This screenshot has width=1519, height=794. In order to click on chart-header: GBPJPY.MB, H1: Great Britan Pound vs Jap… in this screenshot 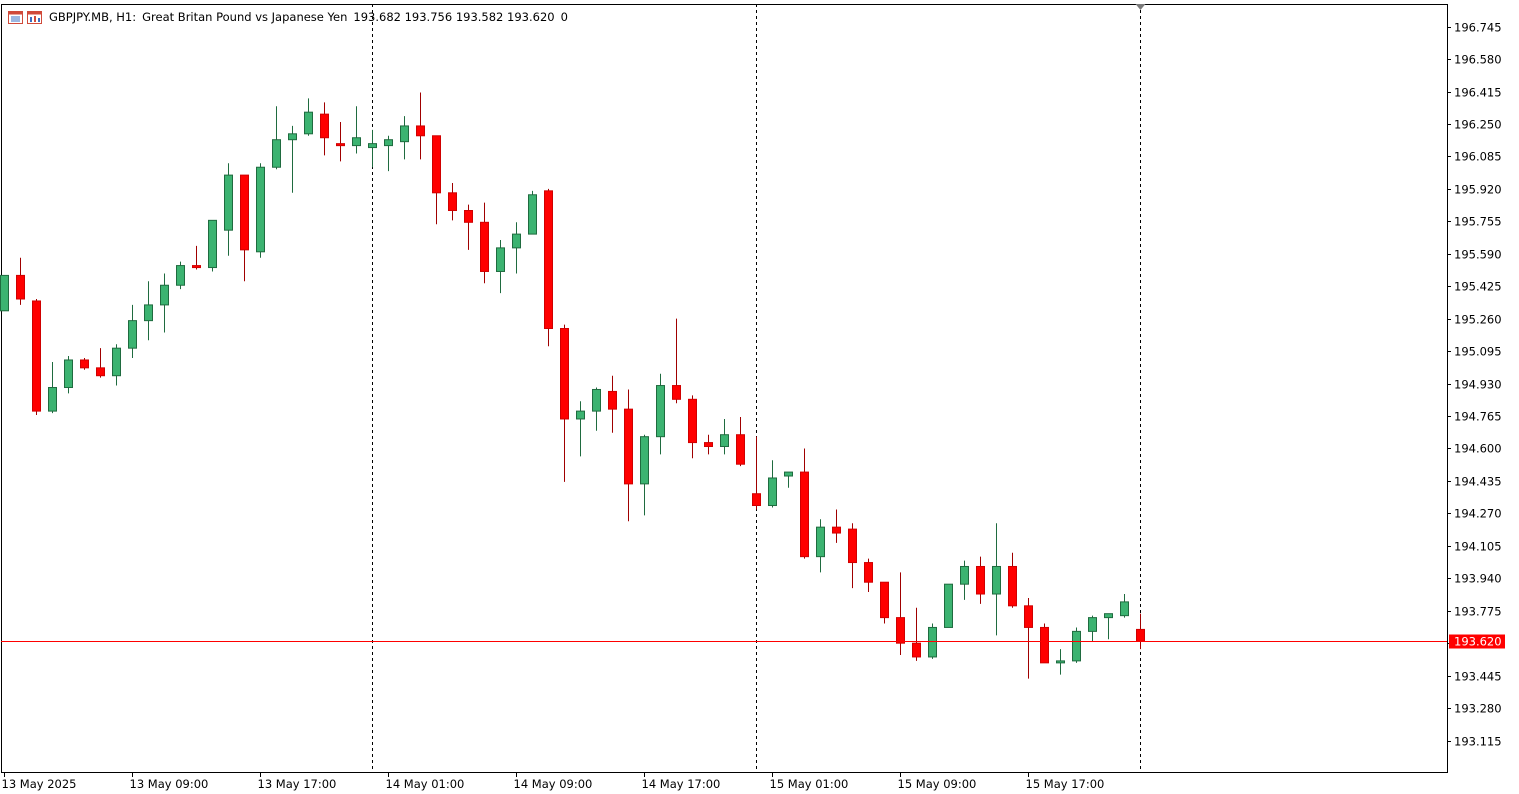, I will do `click(288, 17)`.